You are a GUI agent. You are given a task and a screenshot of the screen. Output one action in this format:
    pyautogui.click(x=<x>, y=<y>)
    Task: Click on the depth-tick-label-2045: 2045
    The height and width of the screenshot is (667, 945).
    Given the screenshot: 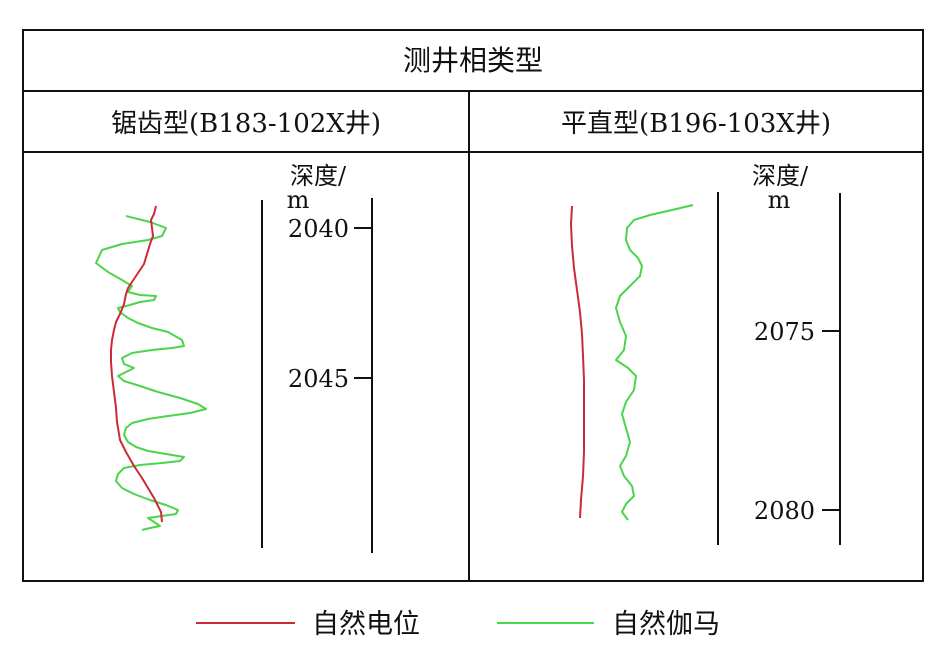 What is the action you would take?
    pyautogui.click(x=318, y=379)
    